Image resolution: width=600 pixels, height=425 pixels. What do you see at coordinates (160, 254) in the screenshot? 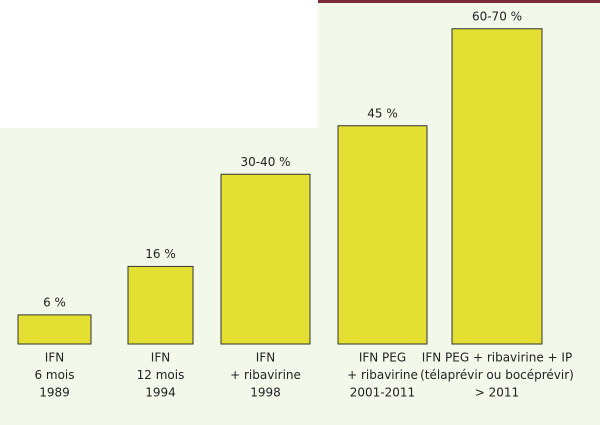
I see `value-label: 16 %` at bounding box center [160, 254].